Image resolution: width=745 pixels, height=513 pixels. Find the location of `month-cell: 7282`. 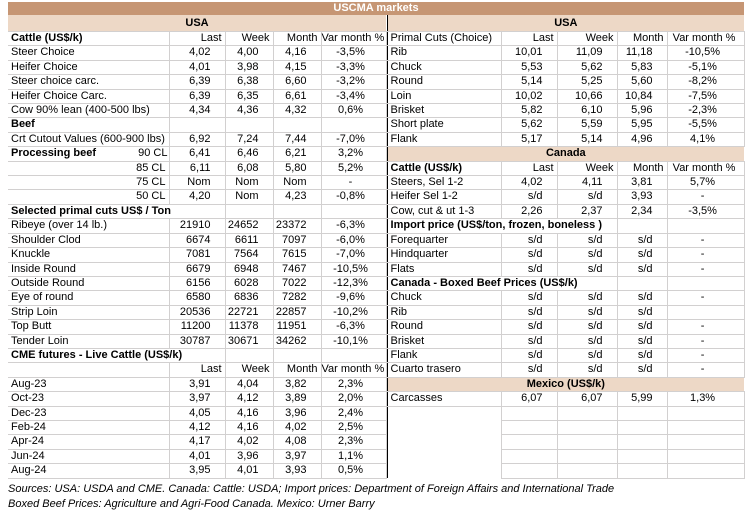

month-cell: 7282 is located at coordinates (297, 298).